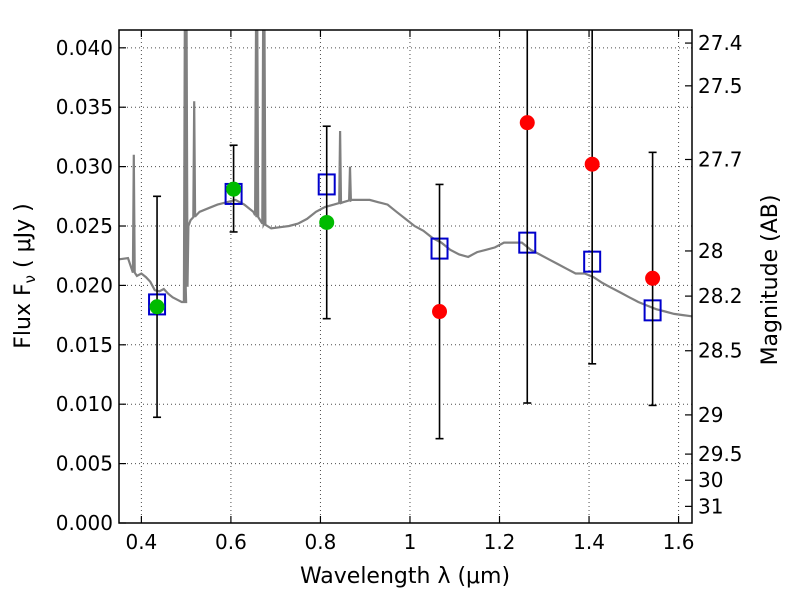 This screenshot has height=600, width=800. I want to click on x-tick-label: 1.4, so click(589, 542).